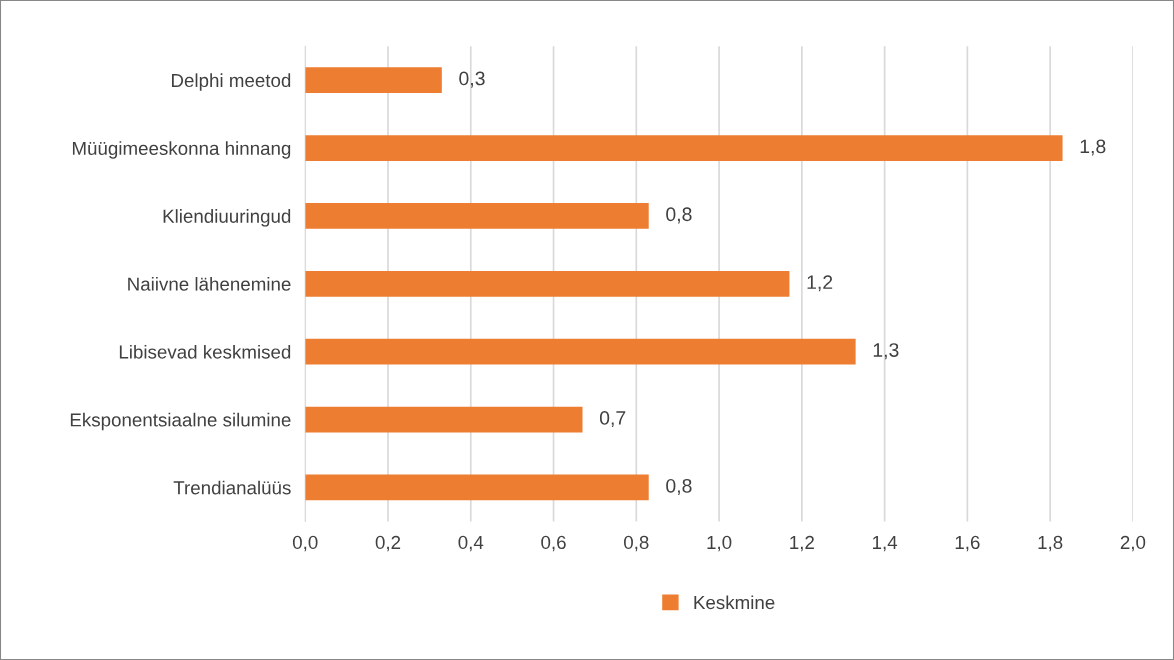  What do you see at coordinates (820, 283) in the screenshot?
I see `data-label: 1,2` at bounding box center [820, 283].